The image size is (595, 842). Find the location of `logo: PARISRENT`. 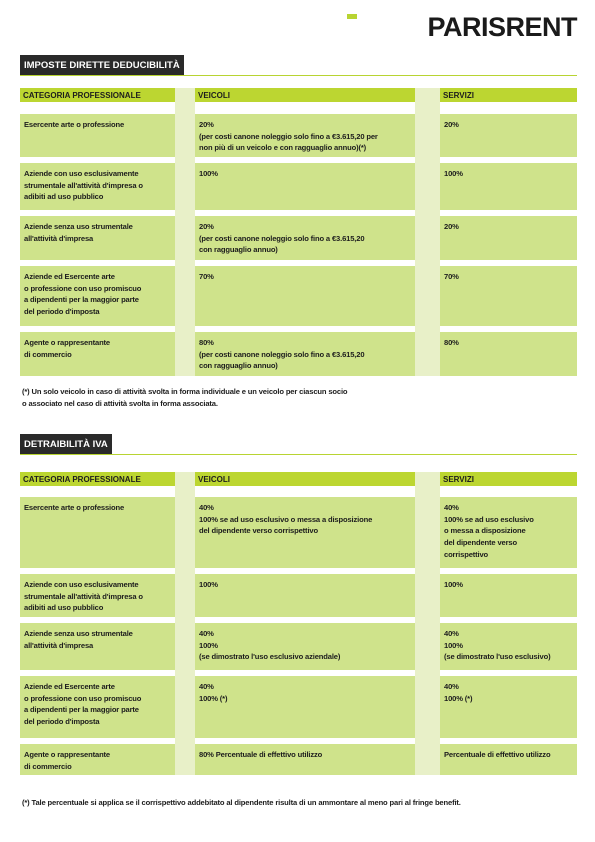

logo: PARISRENT is located at coordinates (502, 27).